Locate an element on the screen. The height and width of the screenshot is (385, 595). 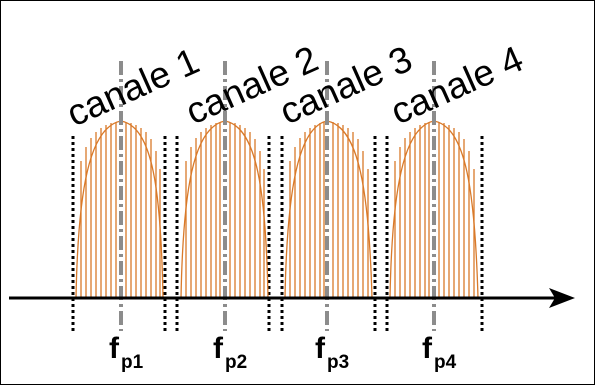
freq-label-4: f p4 is located at coordinates (439, 352).